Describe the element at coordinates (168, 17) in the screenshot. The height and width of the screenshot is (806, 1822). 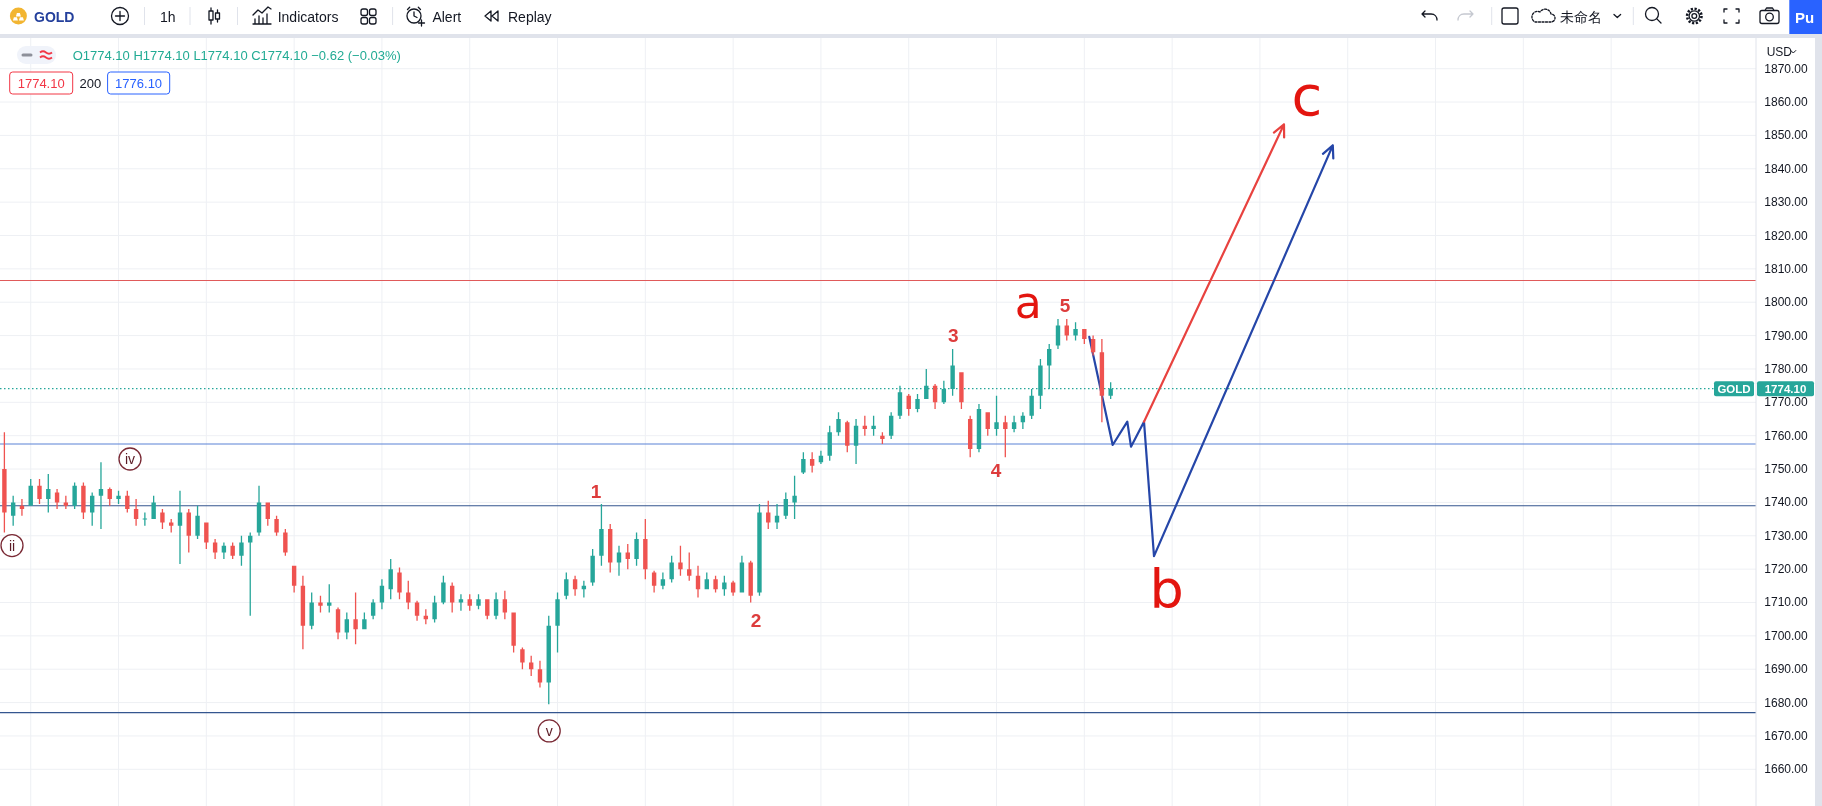
I see `text: 1h` at that location.